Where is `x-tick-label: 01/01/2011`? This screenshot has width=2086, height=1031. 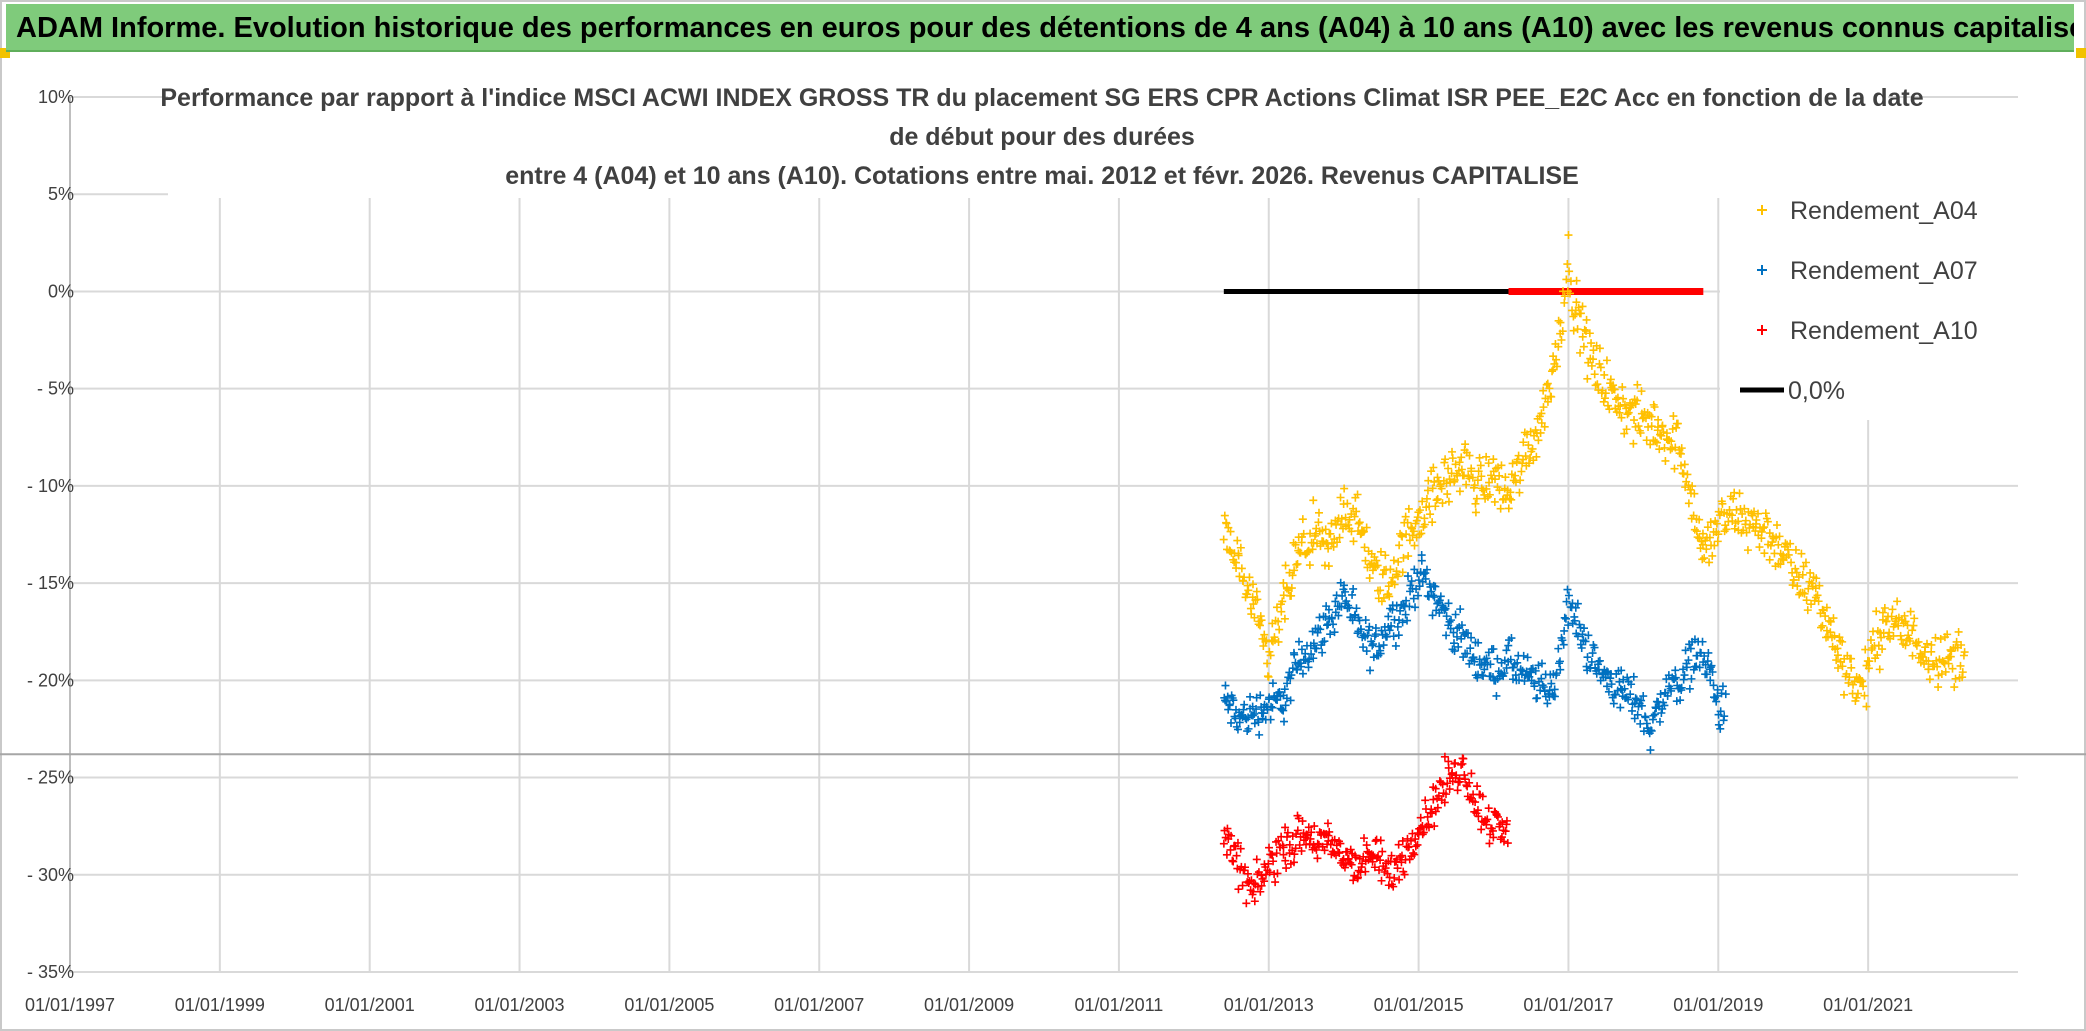
x-tick-label: 01/01/2011 is located at coordinates (1119, 1005).